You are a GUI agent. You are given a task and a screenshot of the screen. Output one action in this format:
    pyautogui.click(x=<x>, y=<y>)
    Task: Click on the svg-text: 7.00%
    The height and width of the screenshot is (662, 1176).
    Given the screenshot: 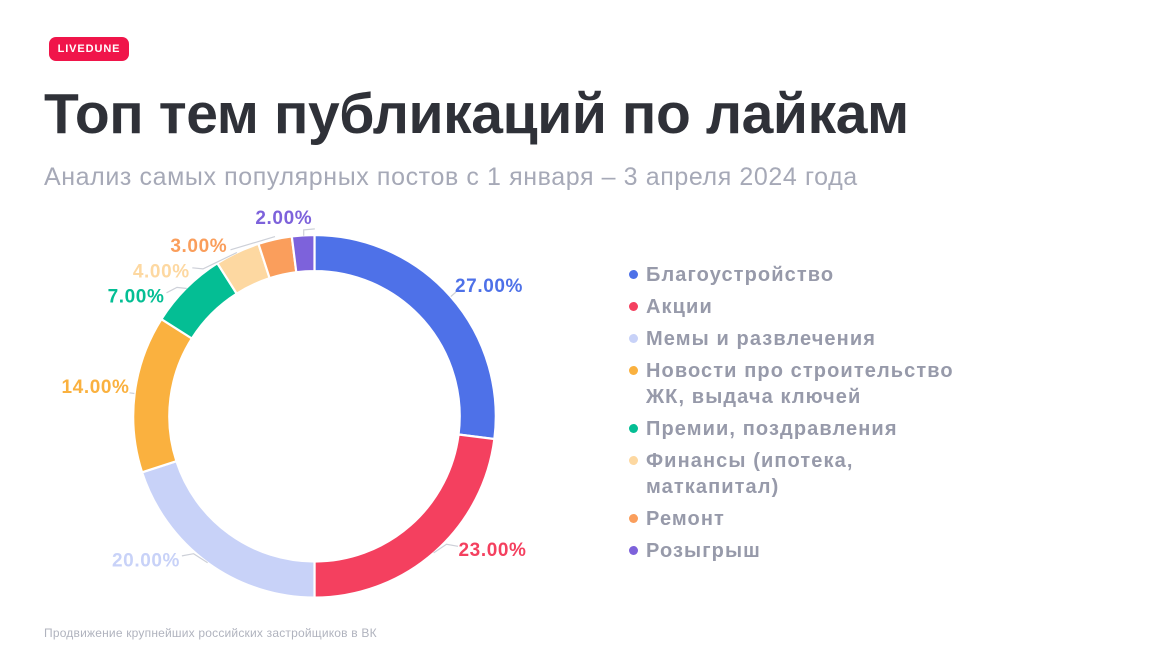 What is the action you would take?
    pyautogui.click(x=136, y=297)
    